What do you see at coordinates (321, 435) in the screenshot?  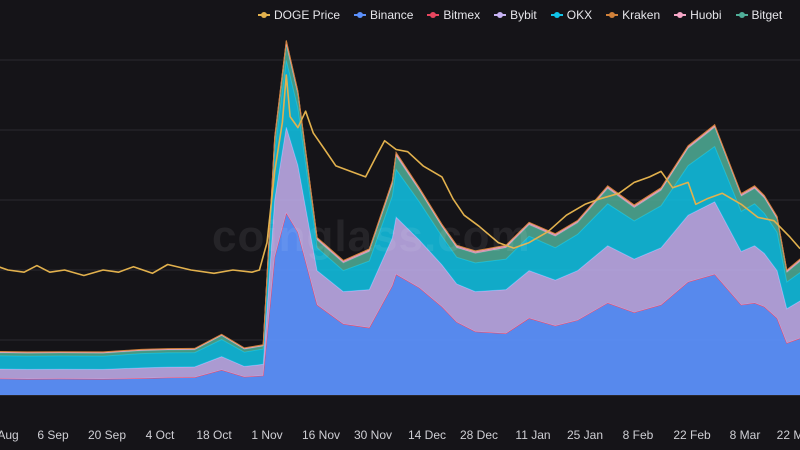 I see `x-tick-label: 16 Nov` at bounding box center [321, 435].